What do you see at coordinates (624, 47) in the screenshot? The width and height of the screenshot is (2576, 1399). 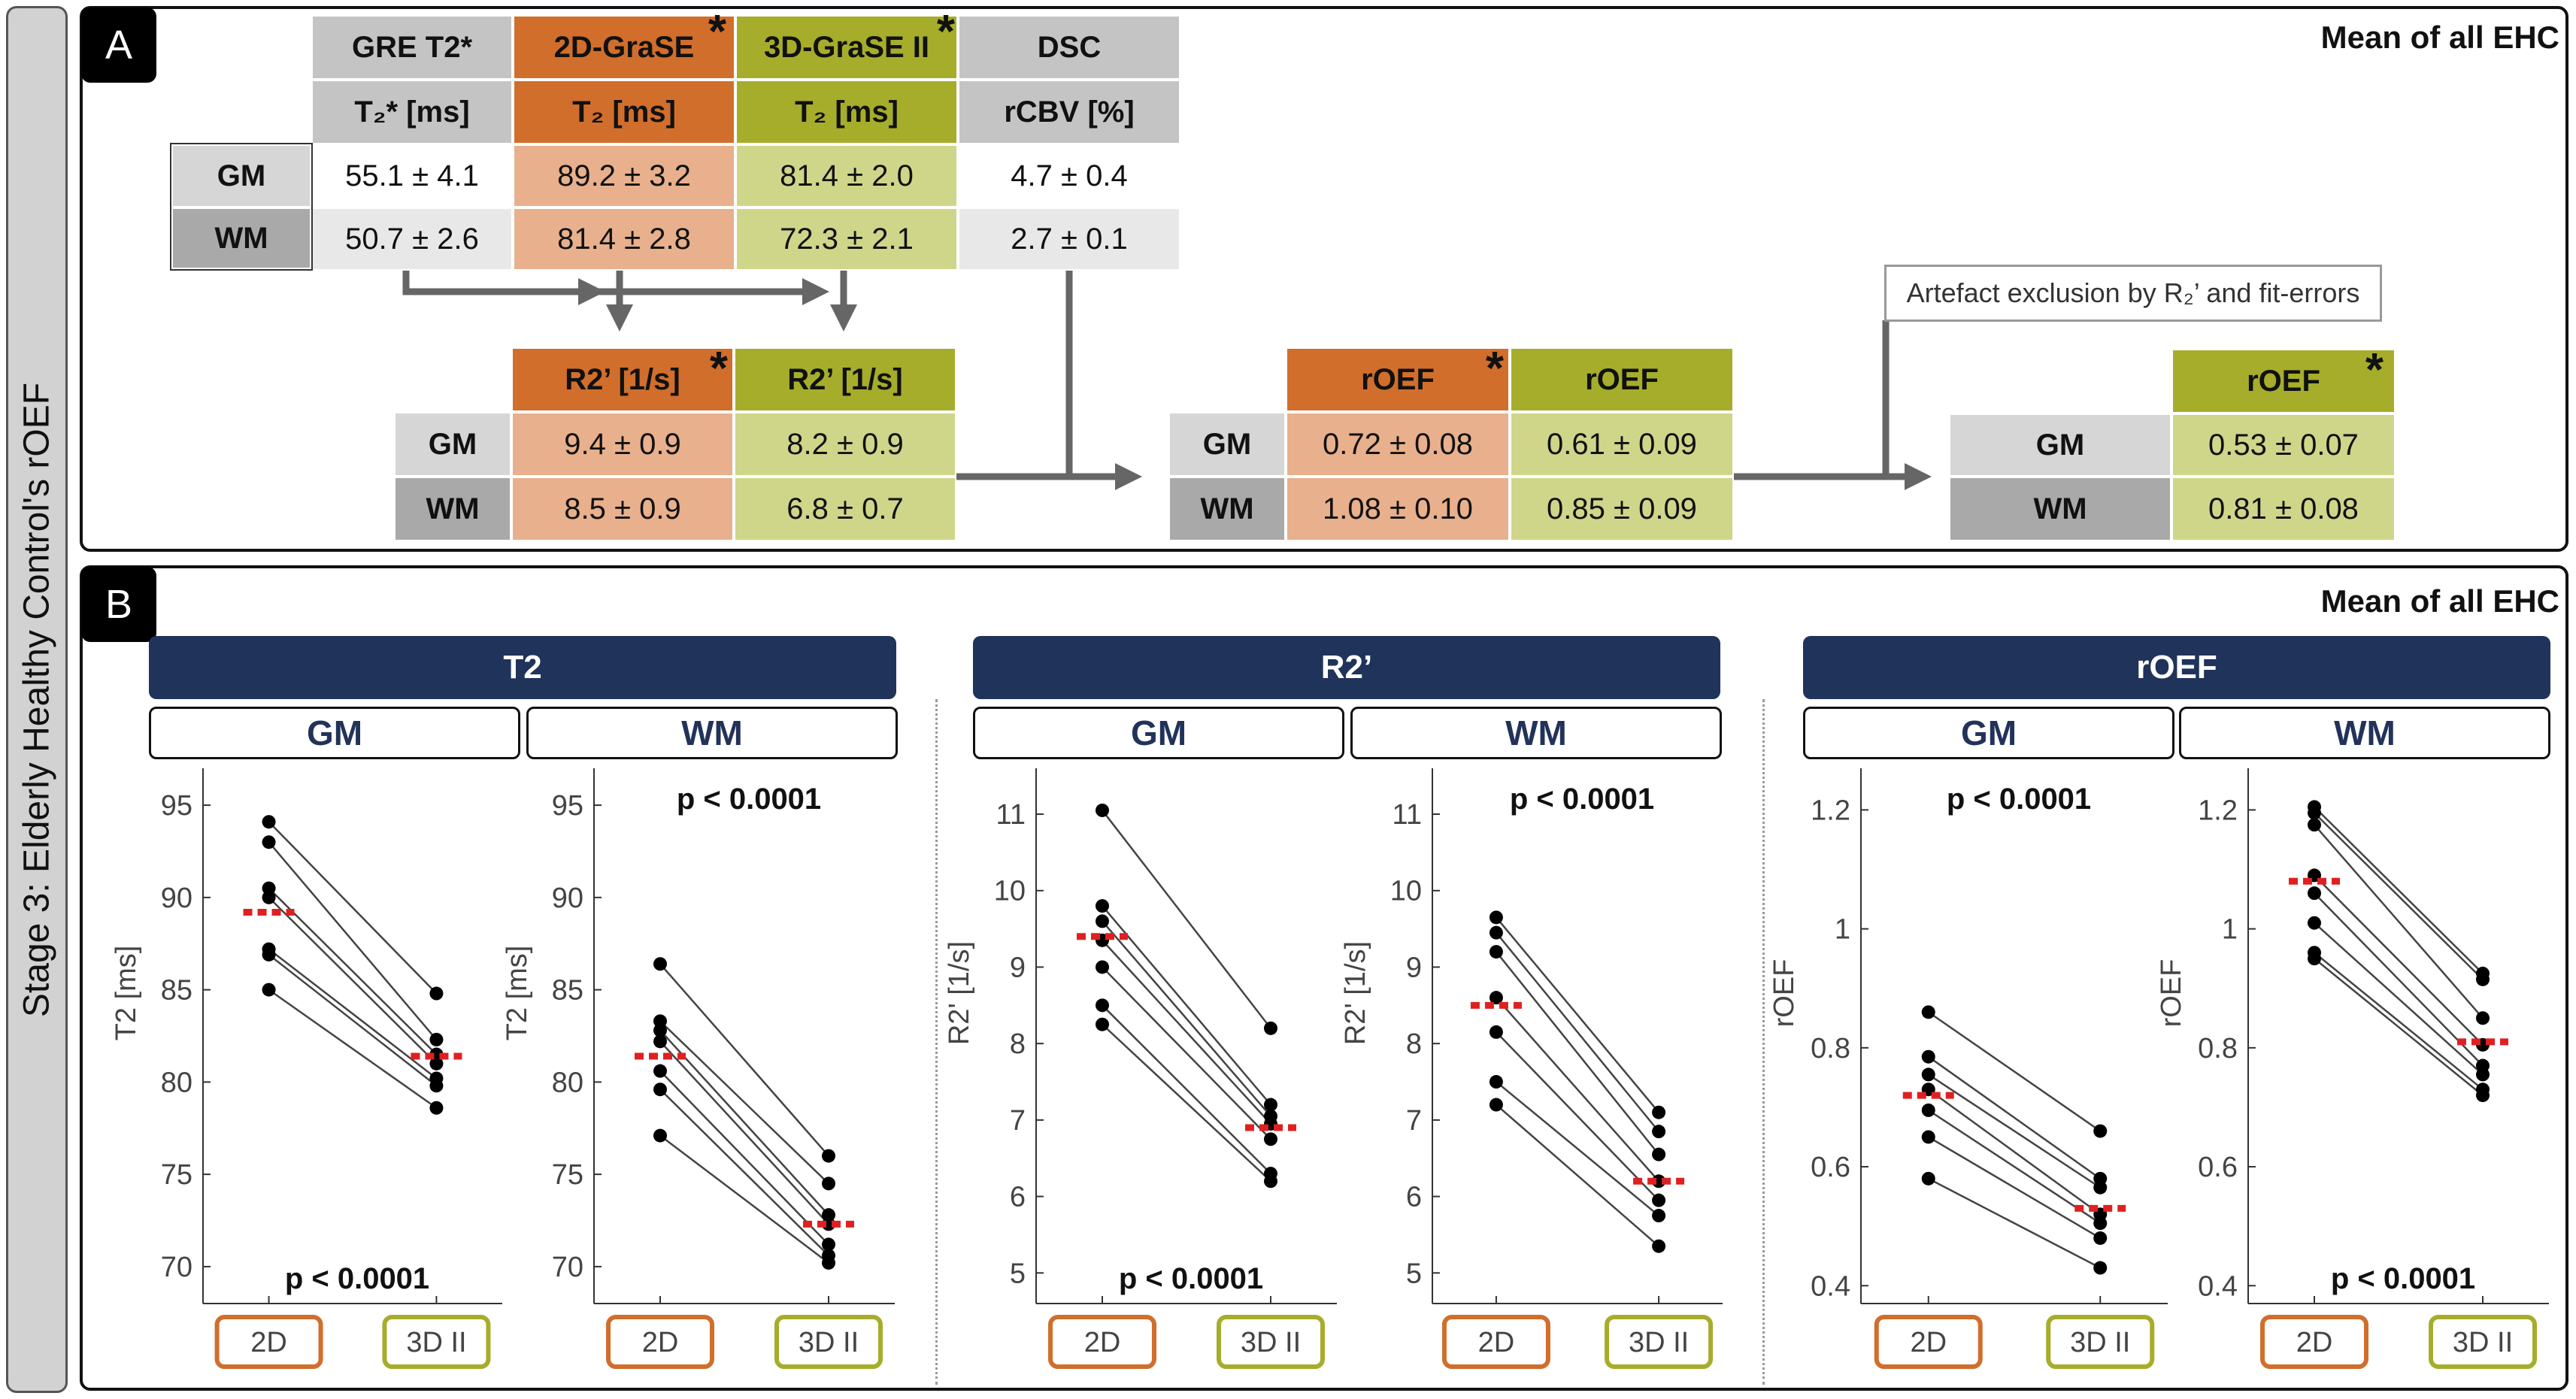 I see `t1-method-2d-text: 2D-GraSE` at bounding box center [624, 47].